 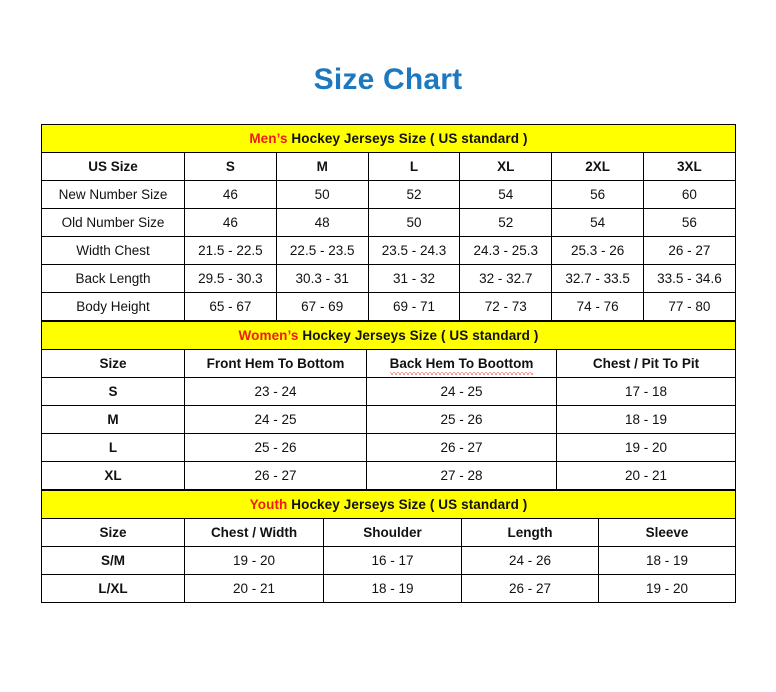 What do you see at coordinates (275, 391) in the screenshot?
I see `womens-cell-0-0: 23 - 24` at bounding box center [275, 391].